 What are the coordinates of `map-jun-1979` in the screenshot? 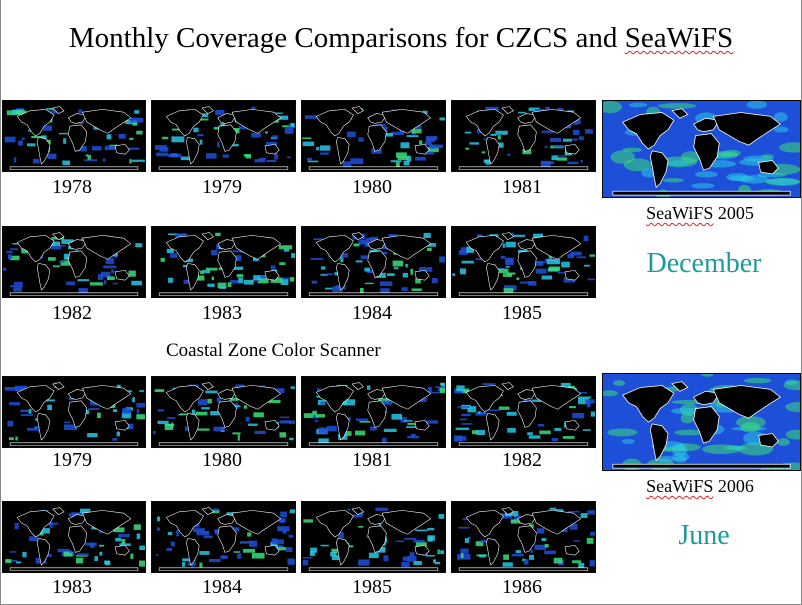 It's located at (74, 412).